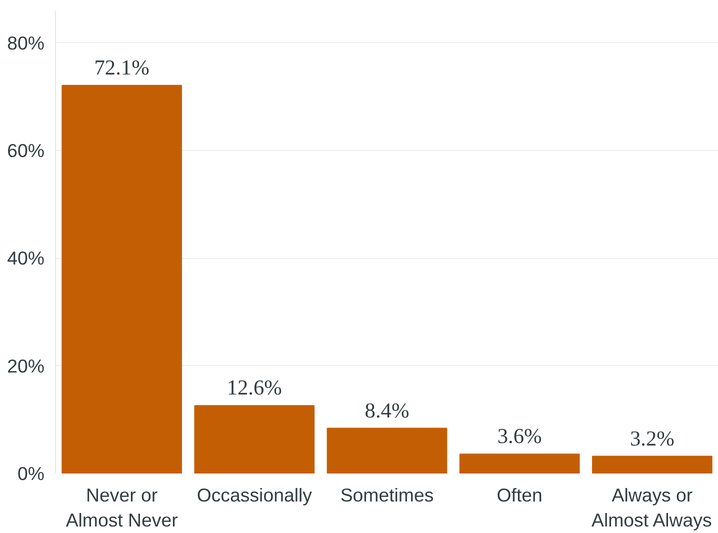  Describe the element at coordinates (26, 258) in the screenshot. I see `y-tick-label: 40%` at that location.